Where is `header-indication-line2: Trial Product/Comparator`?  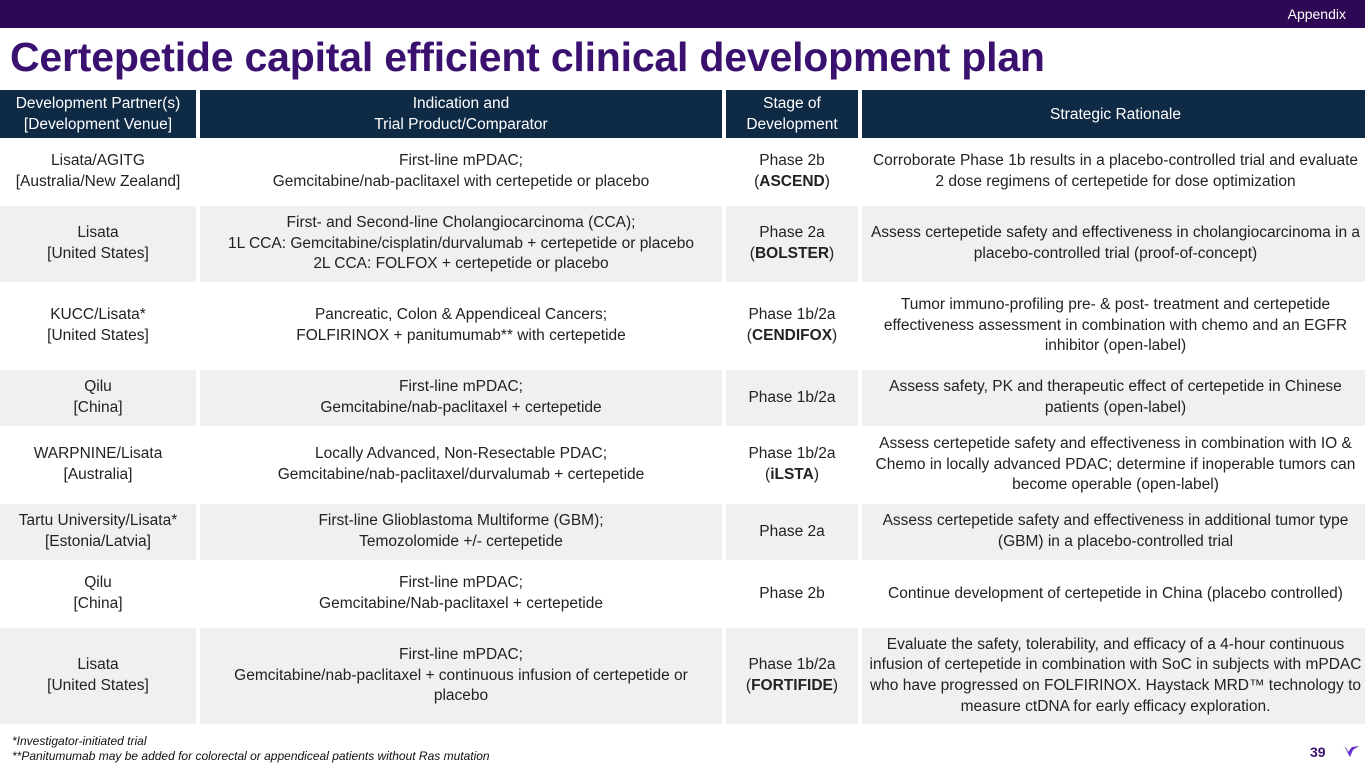
header-indication-line2: Trial Product/Comparator is located at coordinates (461, 124).